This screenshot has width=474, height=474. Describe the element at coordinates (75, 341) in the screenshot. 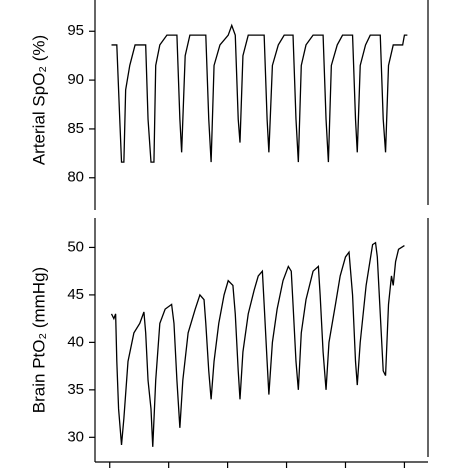

I see `y-tick-label: 40` at that location.